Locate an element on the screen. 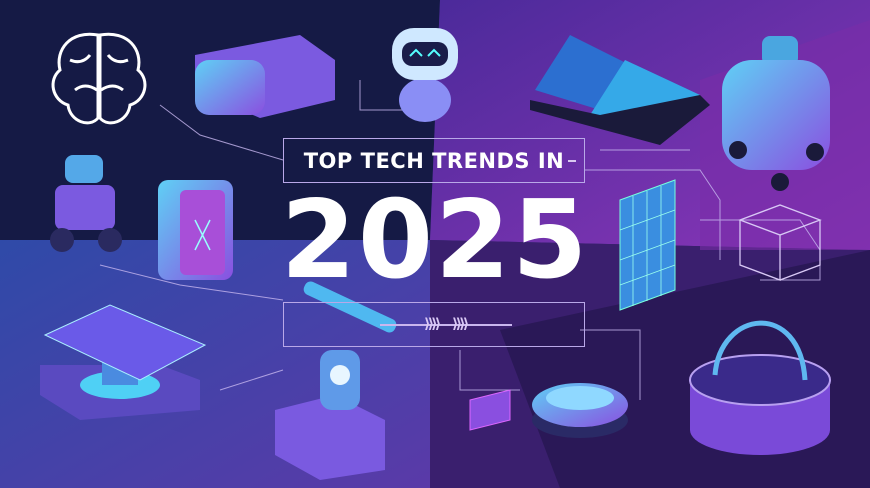 Image resolution: width=870 pixels, height=488 pixels. circuit-cube-icon is located at coordinates (780, 242).